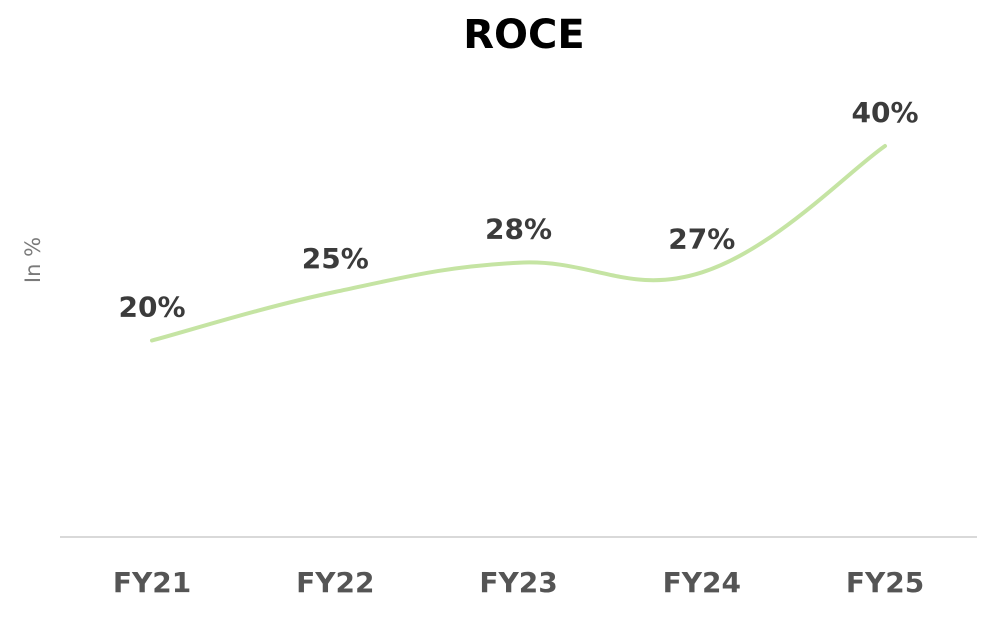 The height and width of the screenshot is (619, 1000). What do you see at coordinates (151, 307) in the screenshot?
I see `data-label-fy21: 20%` at bounding box center [151, 307].